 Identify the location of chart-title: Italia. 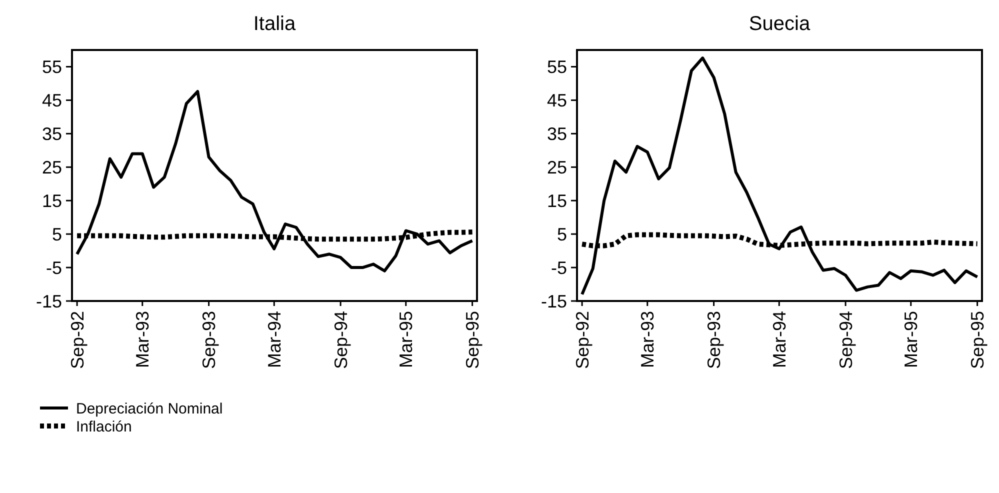
(274, 24).